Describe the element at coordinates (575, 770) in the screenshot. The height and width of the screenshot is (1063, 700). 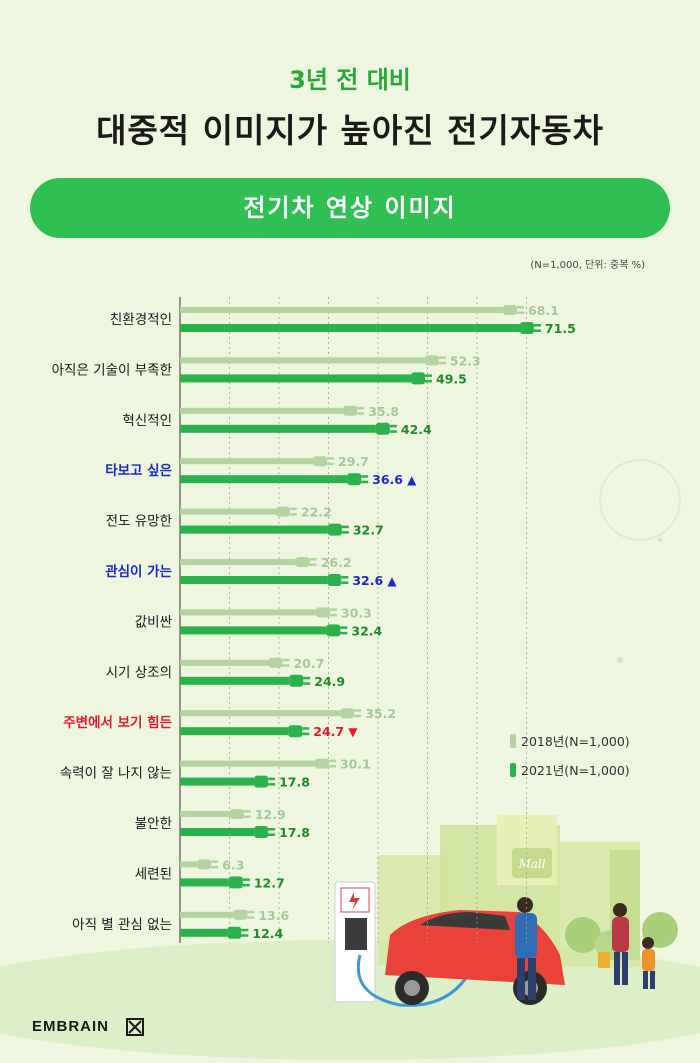
I see `legend-label: 2021년(N=1,000)` at that location.